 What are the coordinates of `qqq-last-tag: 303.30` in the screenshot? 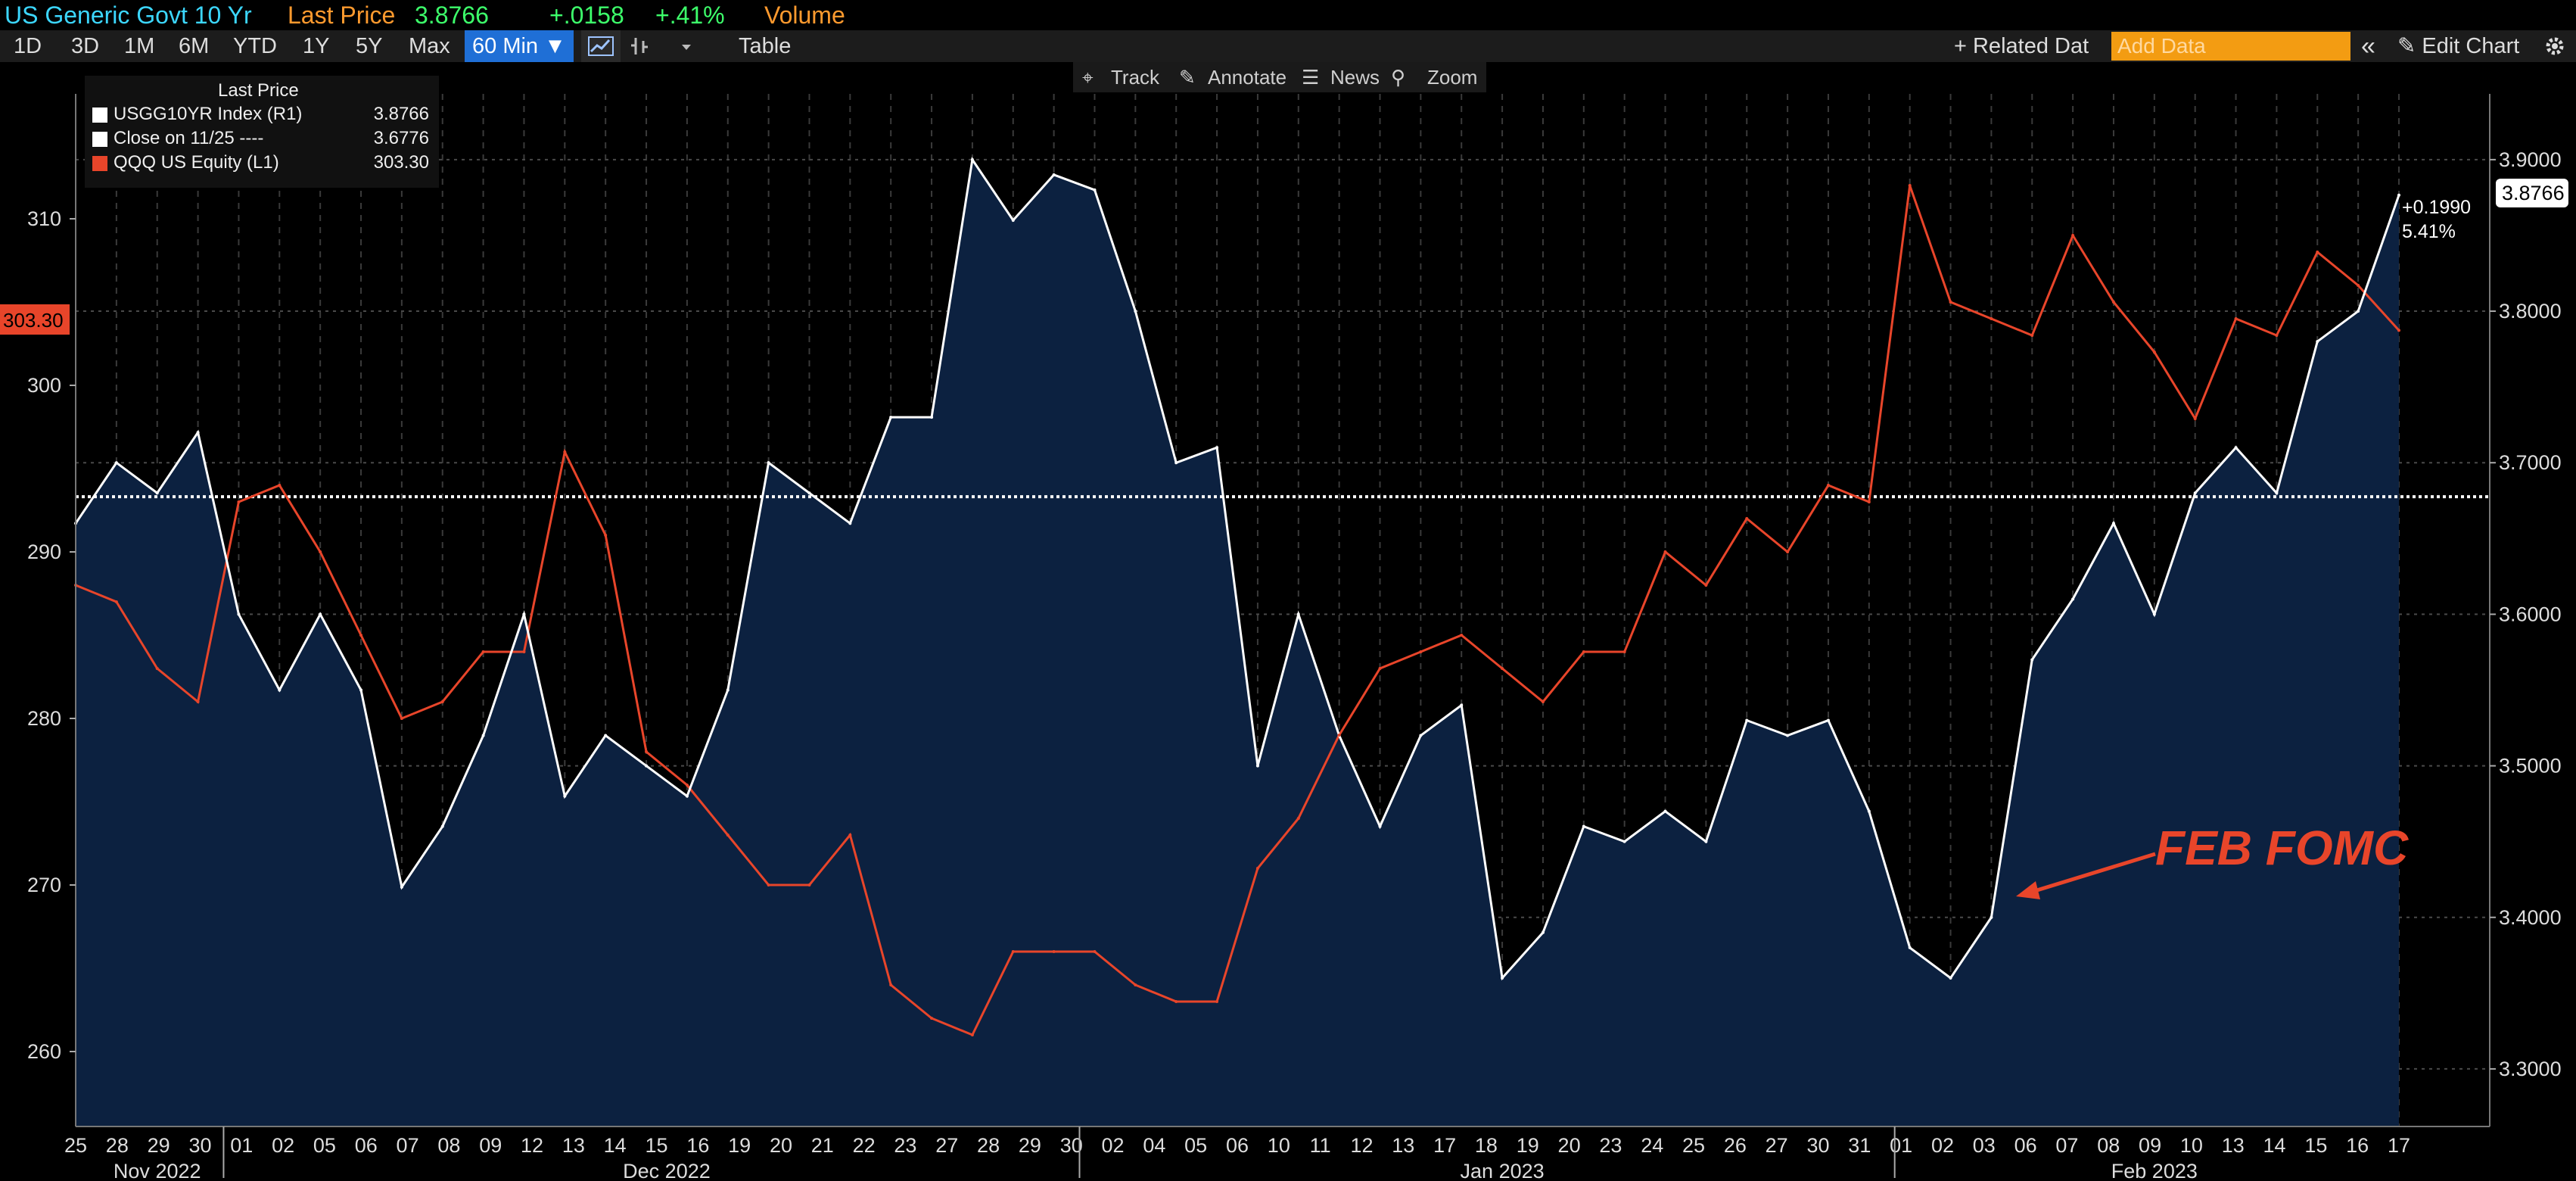 It's located at (33, 320).